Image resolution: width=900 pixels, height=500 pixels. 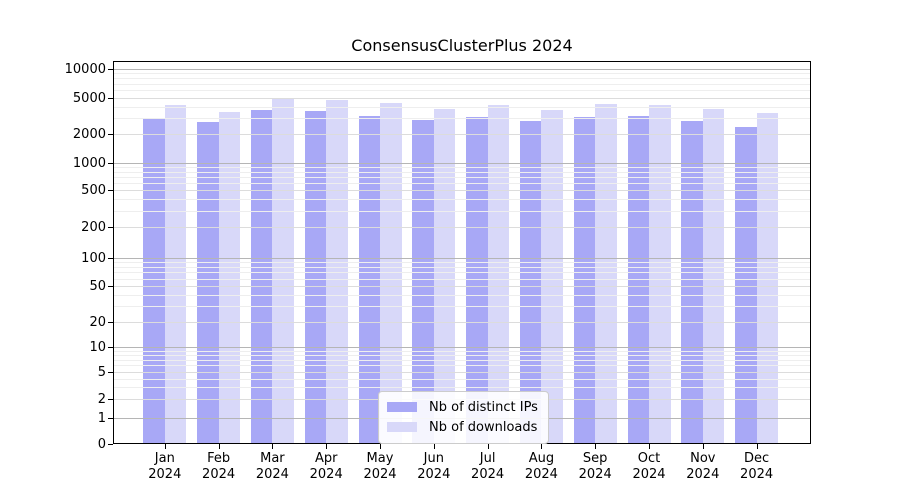 What do you see at coordinates (219, 446) in the screenshot?
I see `x-tick-feb` at bounding box center [219, 446].